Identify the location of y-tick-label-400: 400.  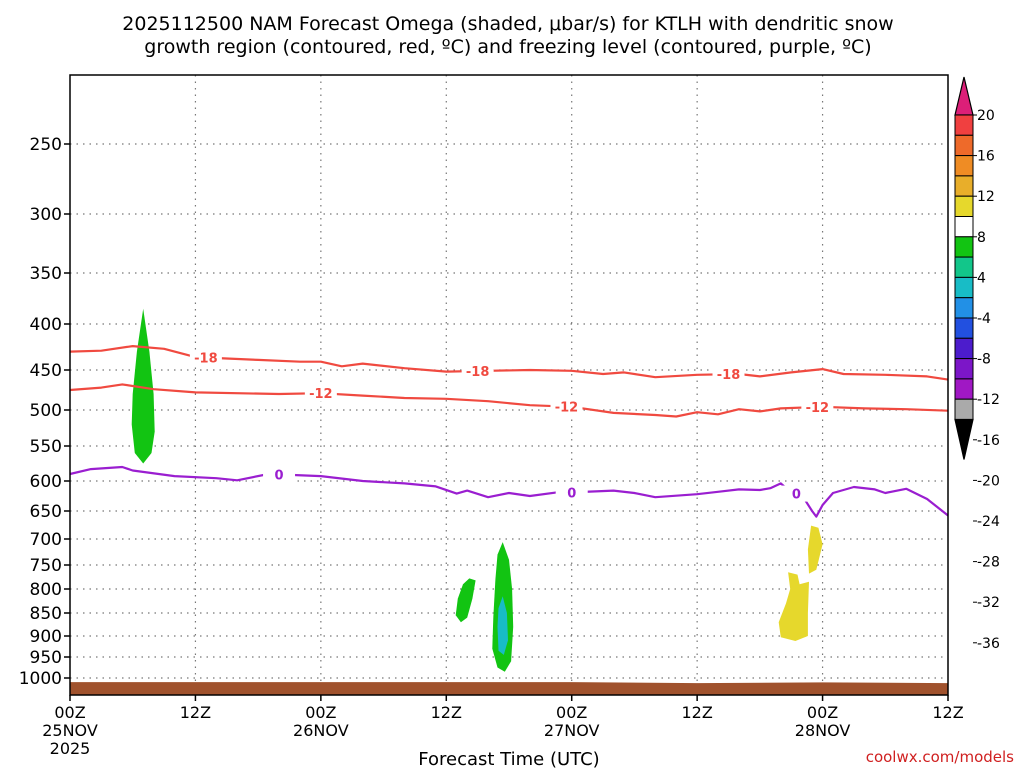
(46, 325).